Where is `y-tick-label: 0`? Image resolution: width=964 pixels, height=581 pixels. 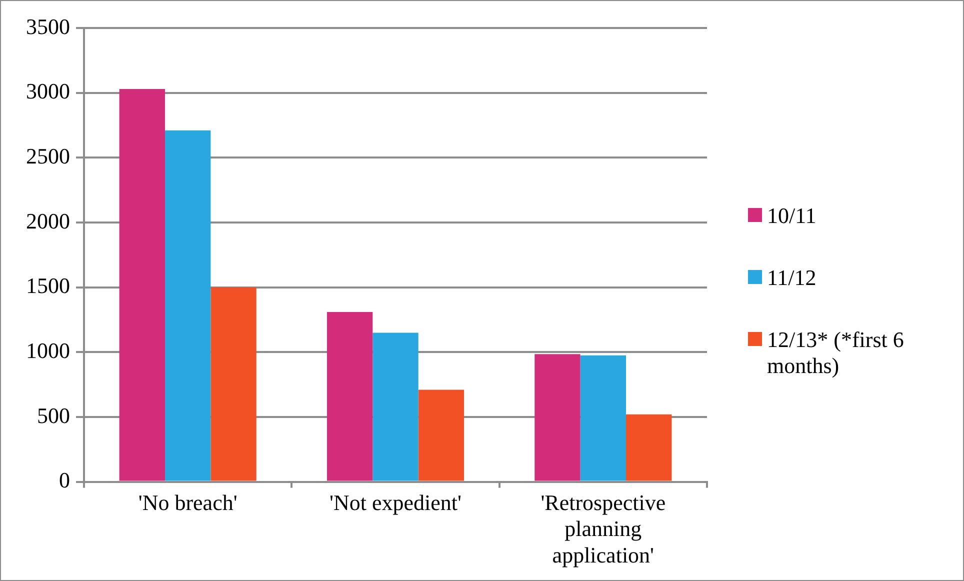
y-tick-label: 0 is located at coordinates (64, 480).